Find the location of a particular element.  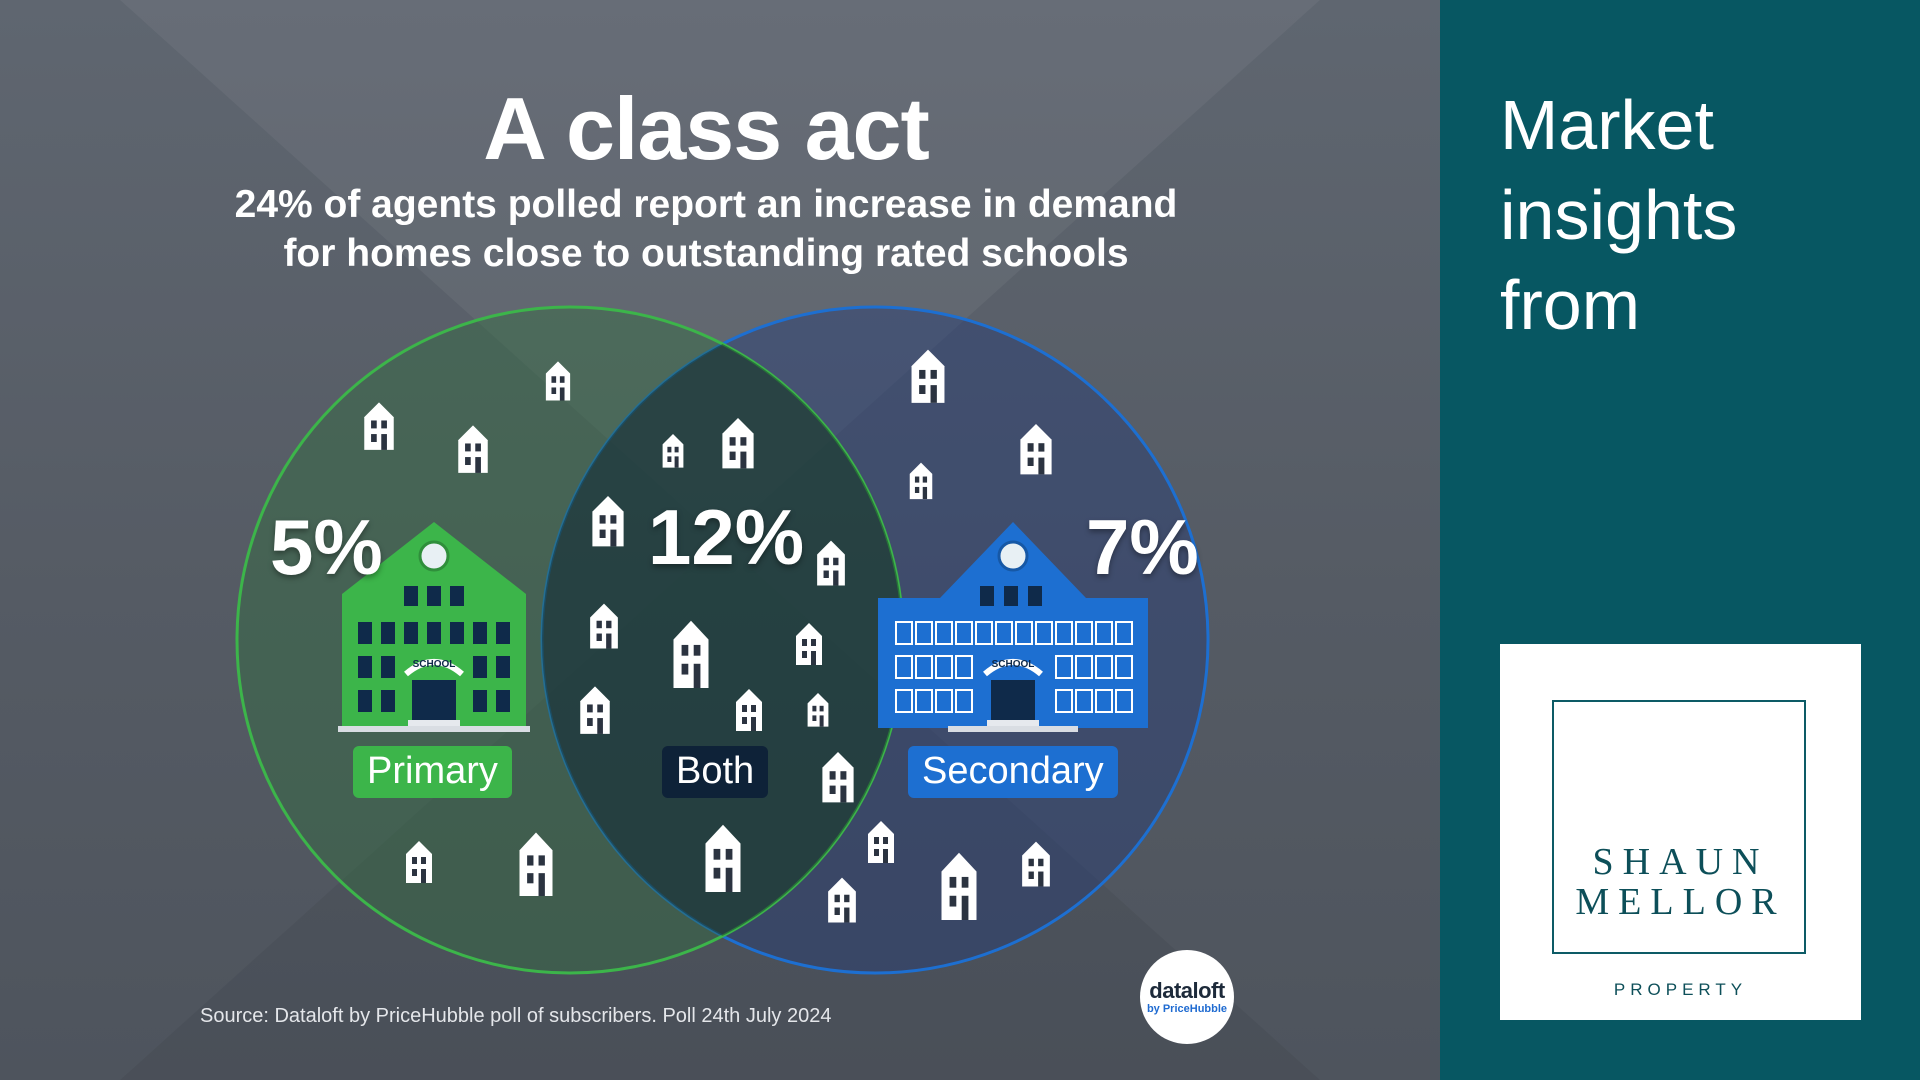

dataloft-logo: dataloft by PriceHubble is located at coordinates (1187, 997).